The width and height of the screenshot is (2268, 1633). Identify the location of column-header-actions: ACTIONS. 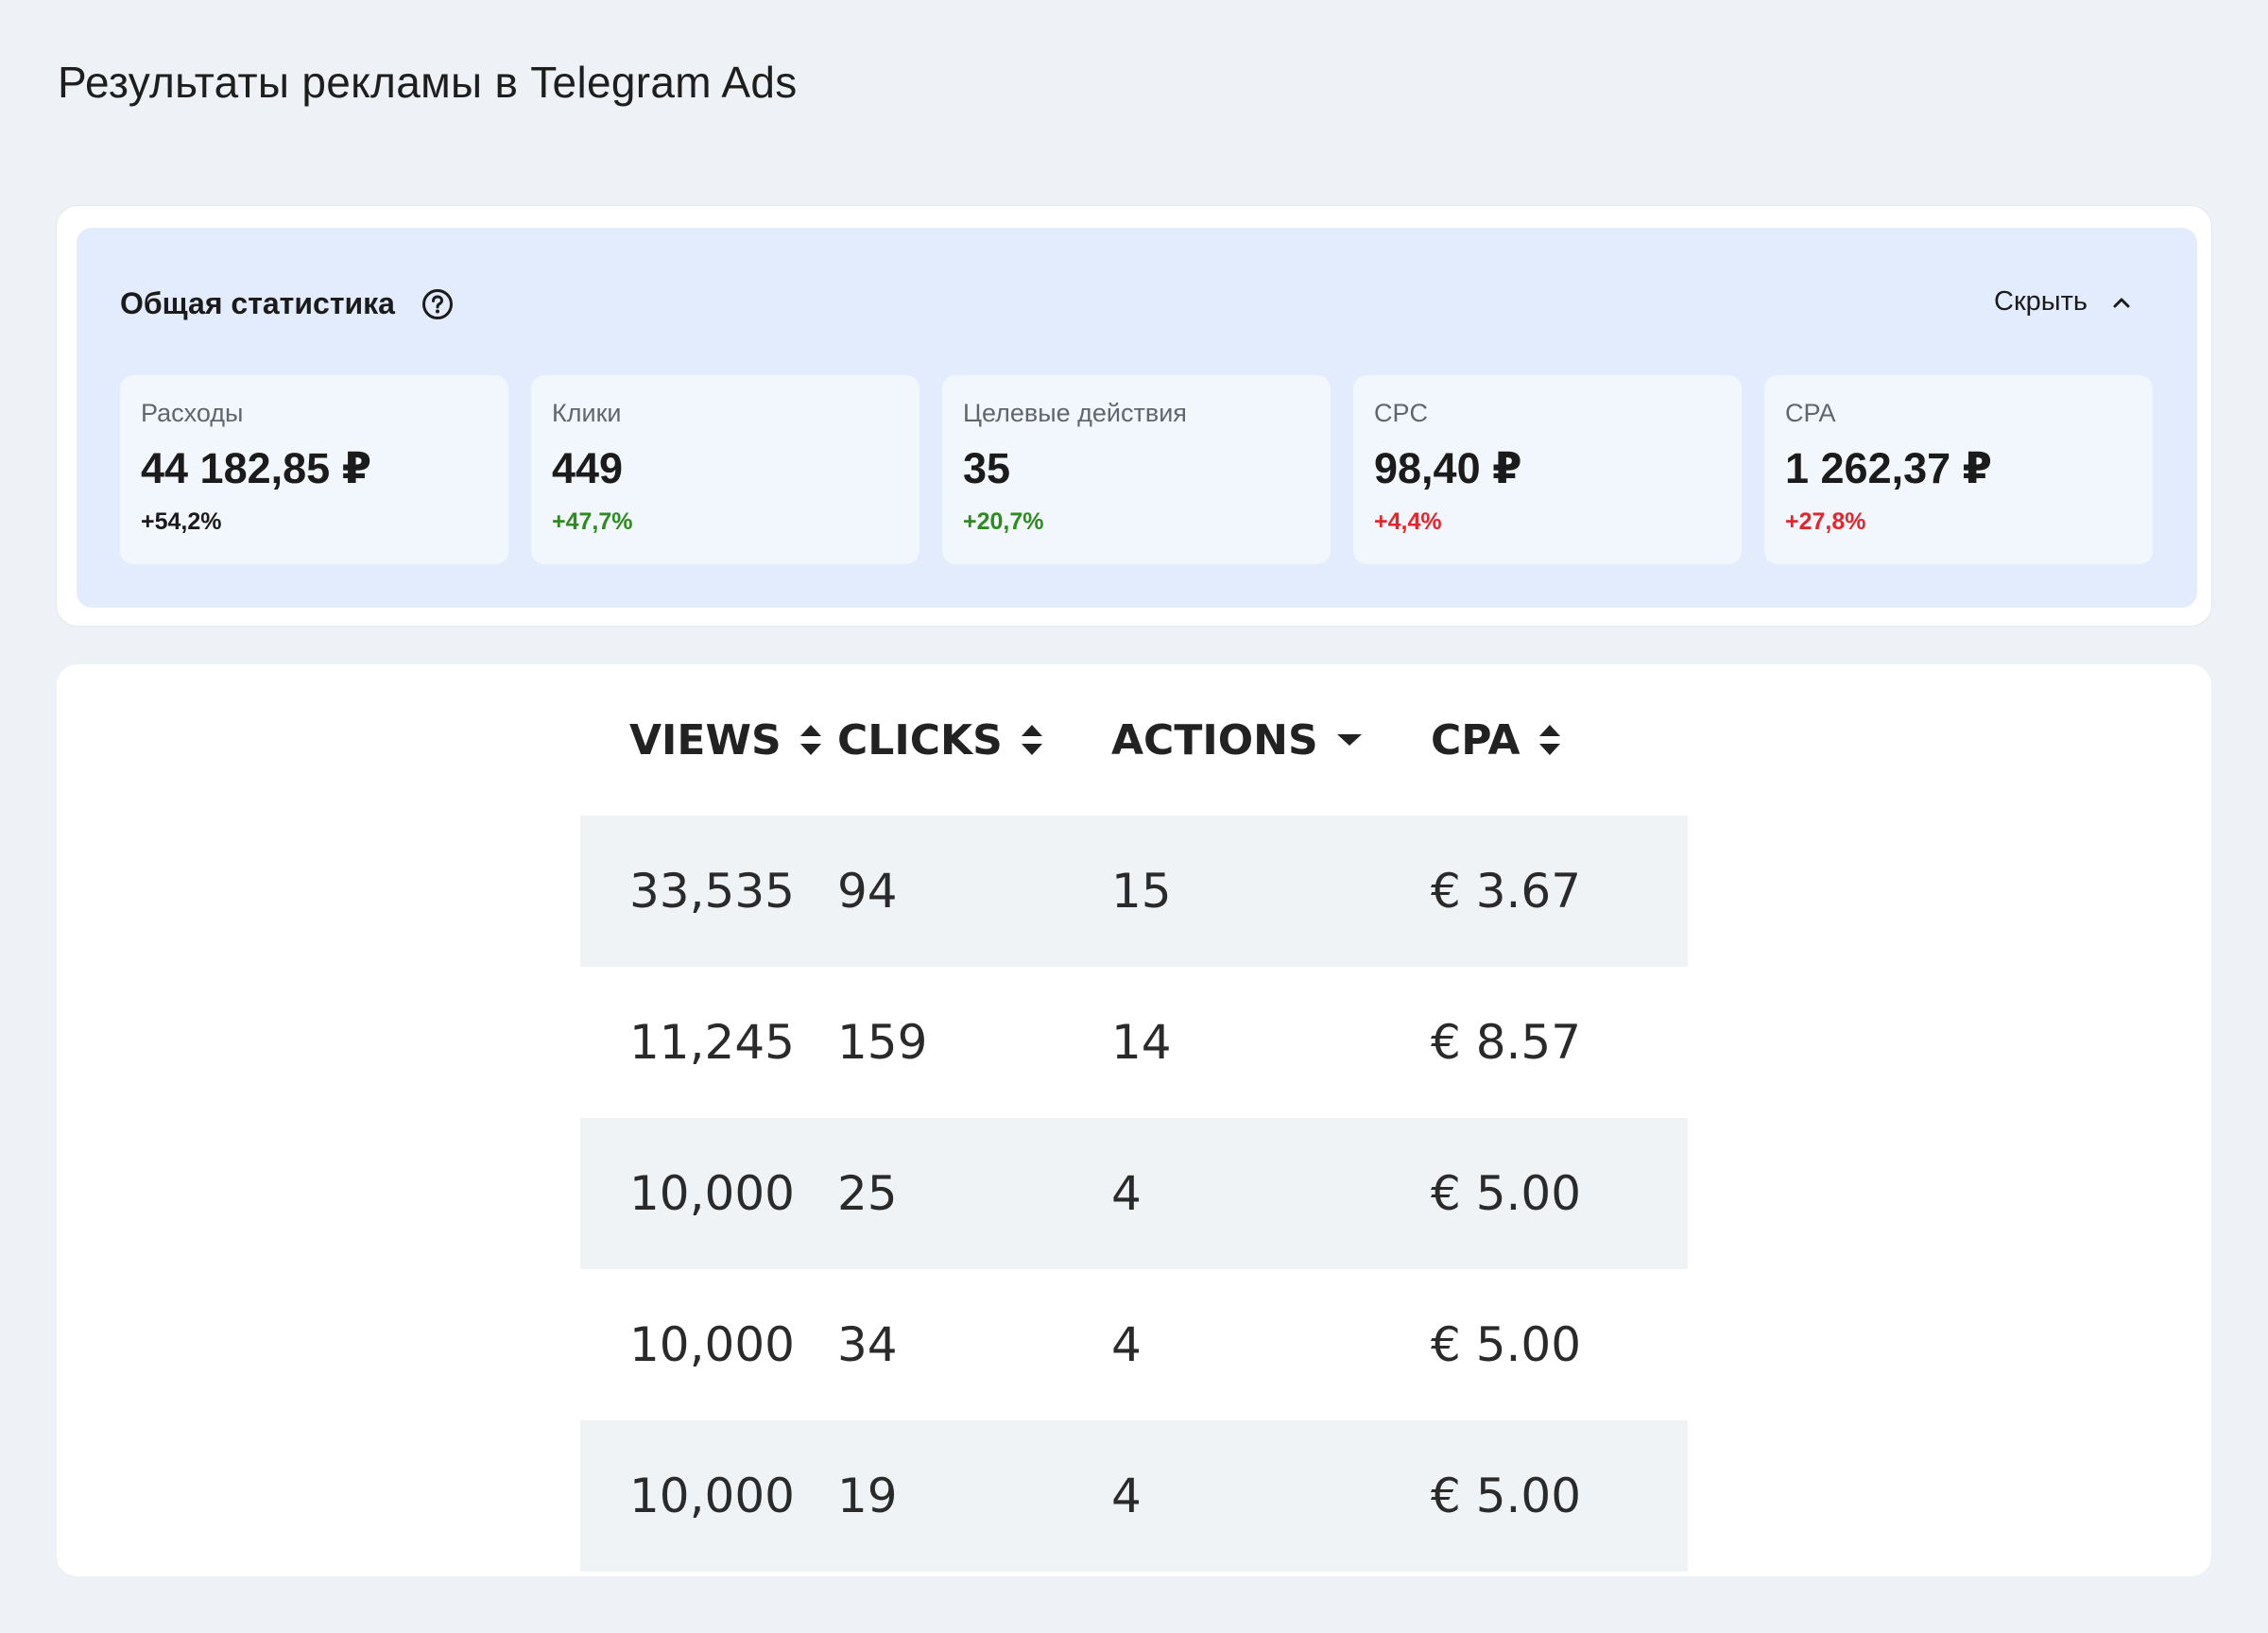
(1271, 740).